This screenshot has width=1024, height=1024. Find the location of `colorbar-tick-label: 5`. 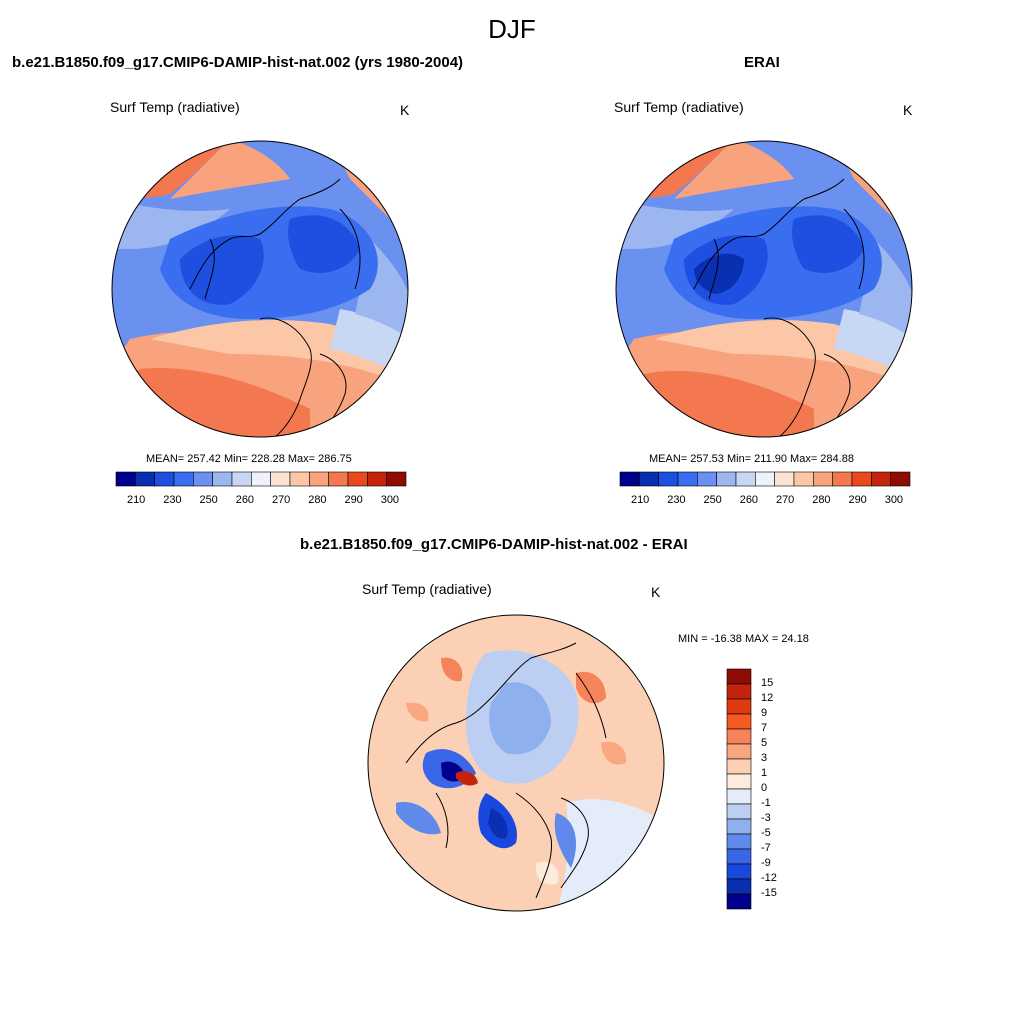

colorbar-tick-label: 5 is located at coordinates (764, 743).